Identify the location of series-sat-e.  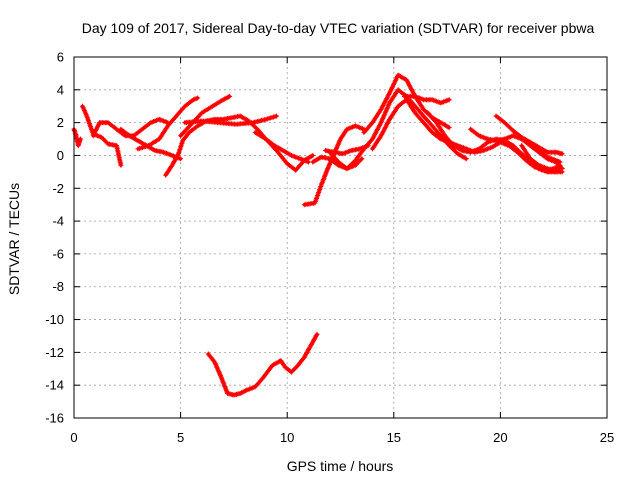
(168, 123).